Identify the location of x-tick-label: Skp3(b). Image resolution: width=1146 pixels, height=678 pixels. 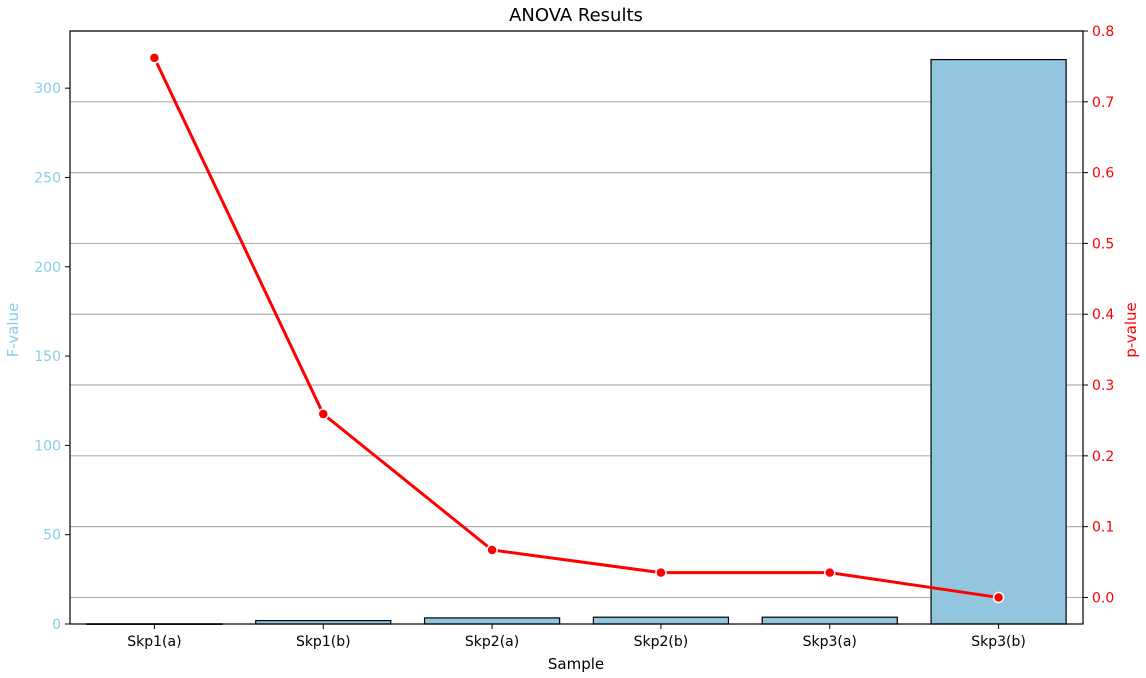
(998, 642).